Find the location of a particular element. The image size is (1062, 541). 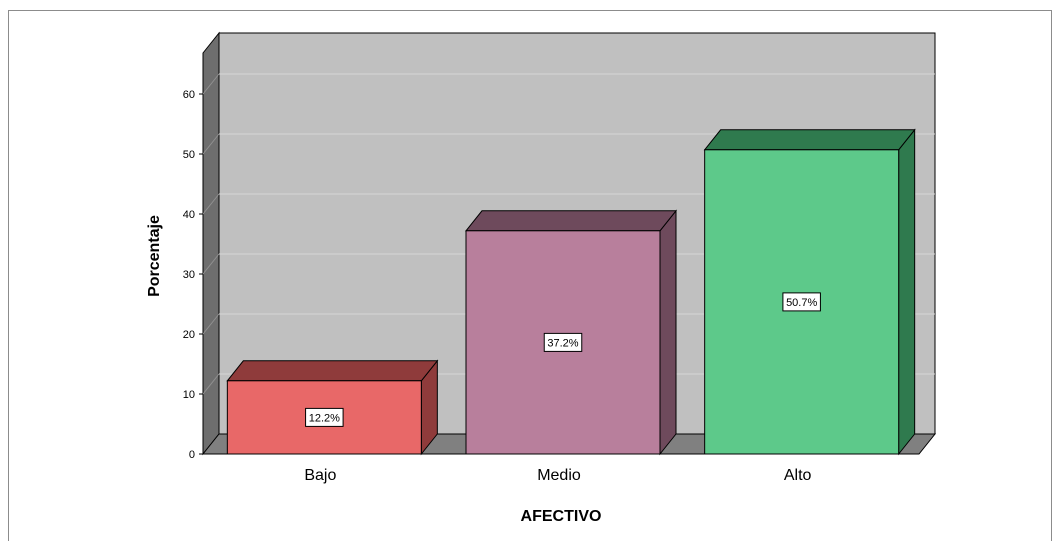

y-tick-label: 20 is located at coordinates (189, 335).